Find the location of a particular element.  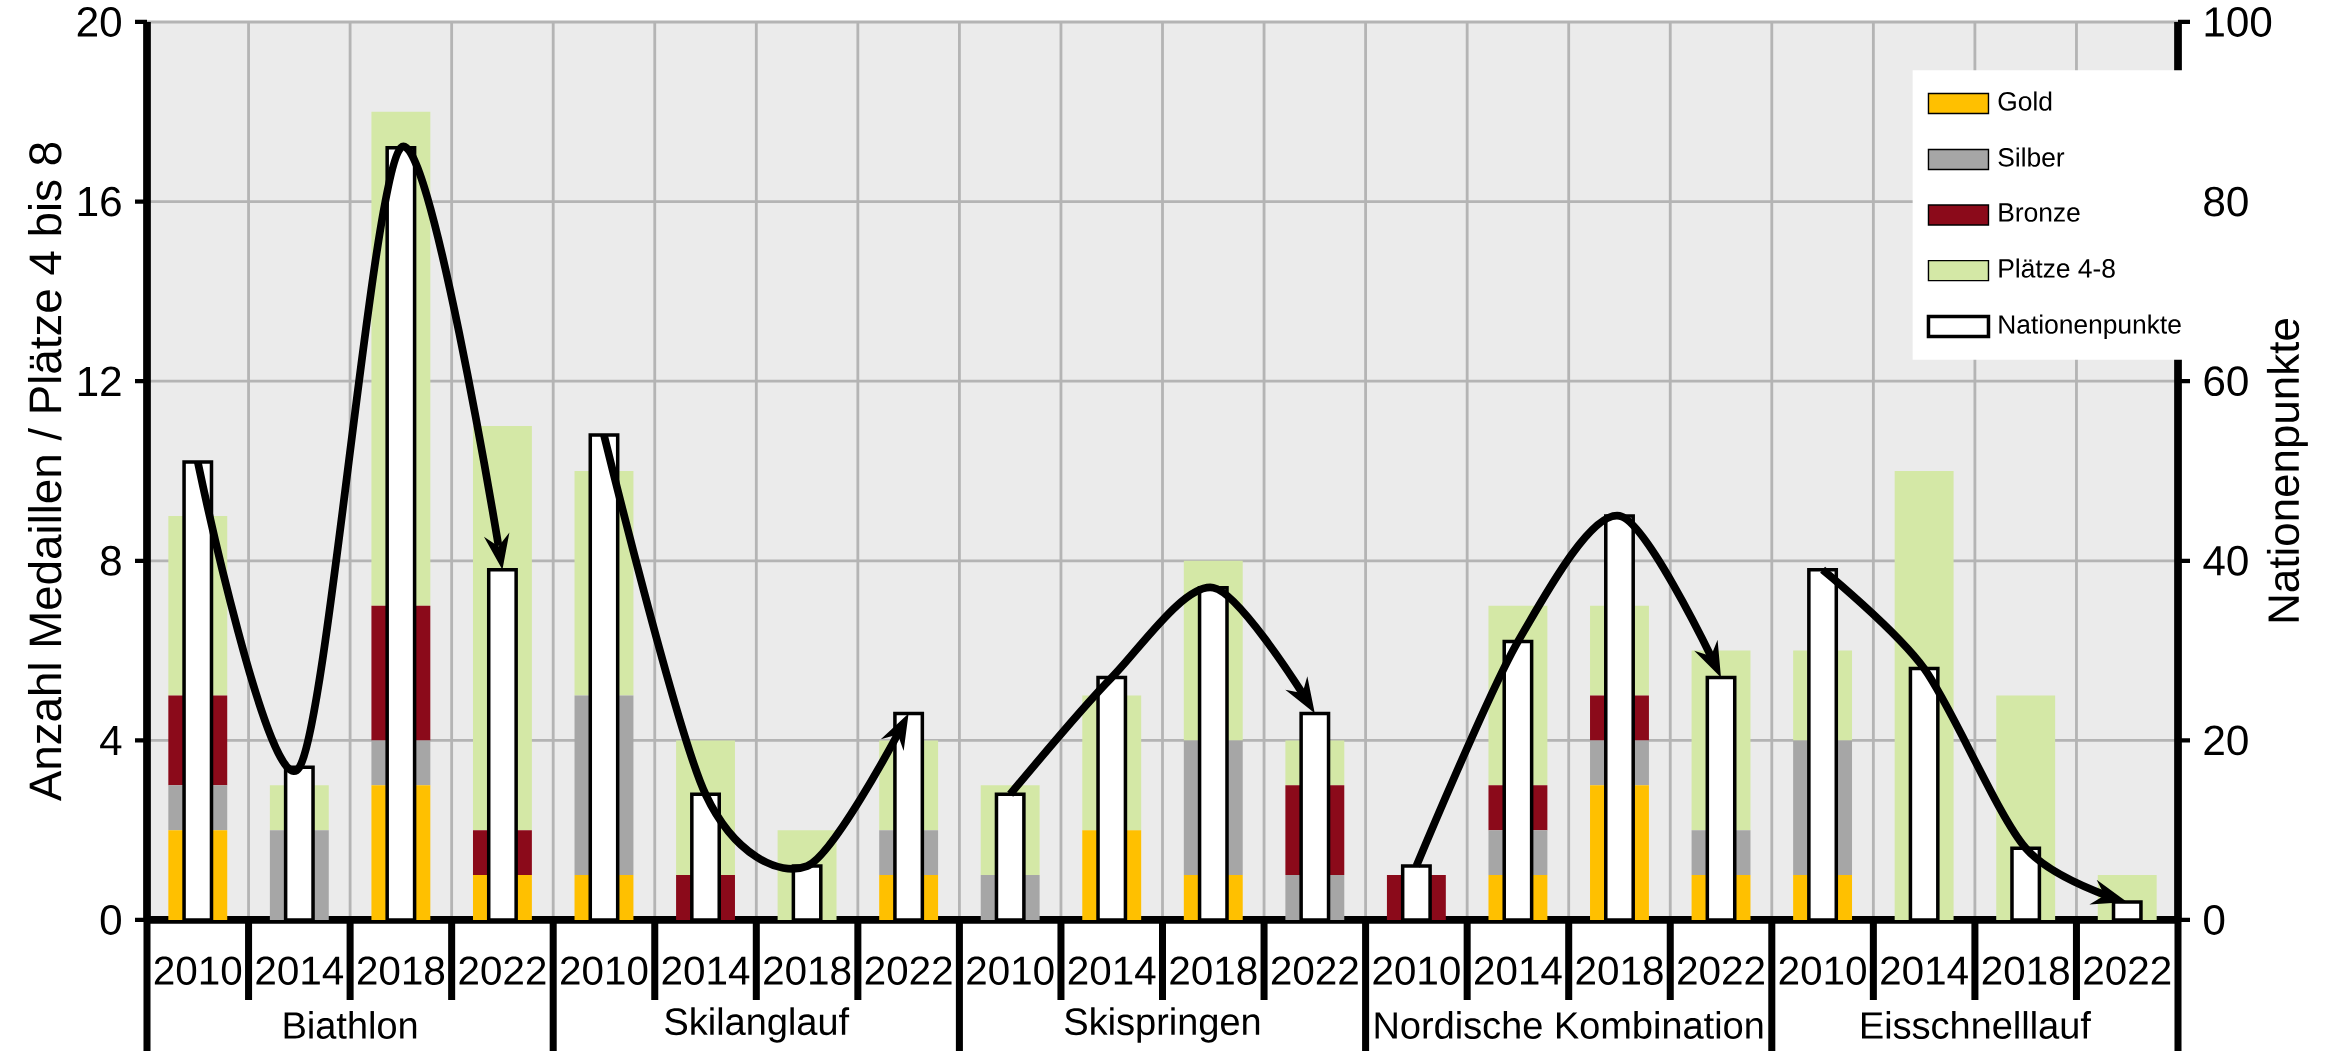

text: Skilanglauf is located at coordinates (757, 1025).